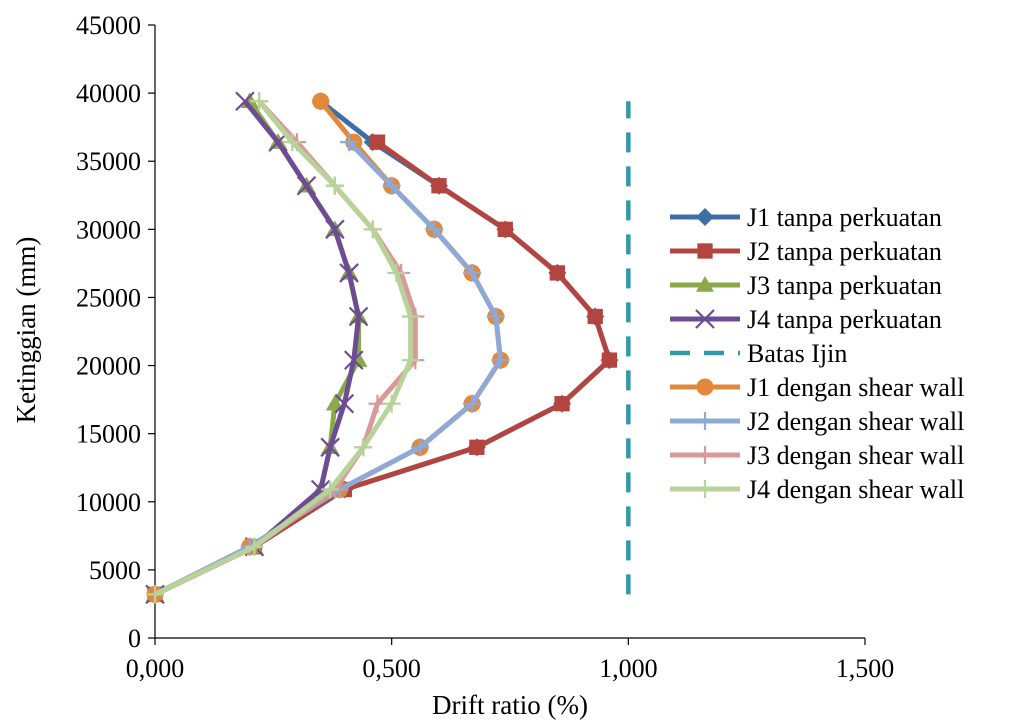 The image size is (1024, 721). Describe the element at coordinates (26, 330) in the screenshot. I see `y-axis-title: Ketinggian (mm)` at that location.